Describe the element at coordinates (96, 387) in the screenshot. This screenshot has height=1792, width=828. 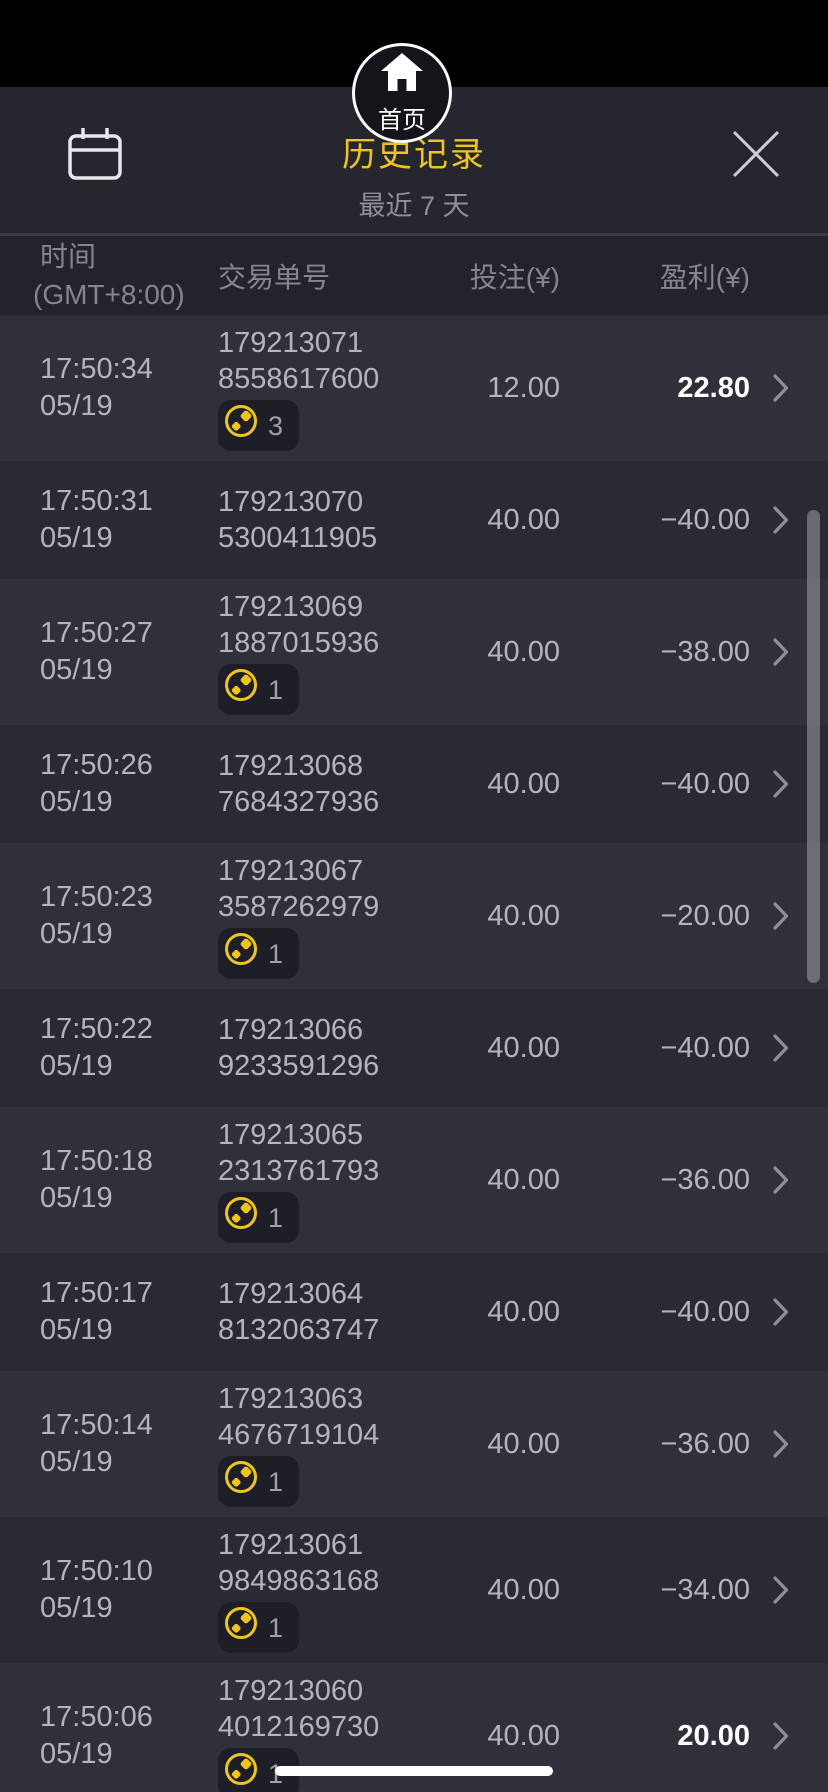
I see `row-time: 17:50:34 05/19` at that location.